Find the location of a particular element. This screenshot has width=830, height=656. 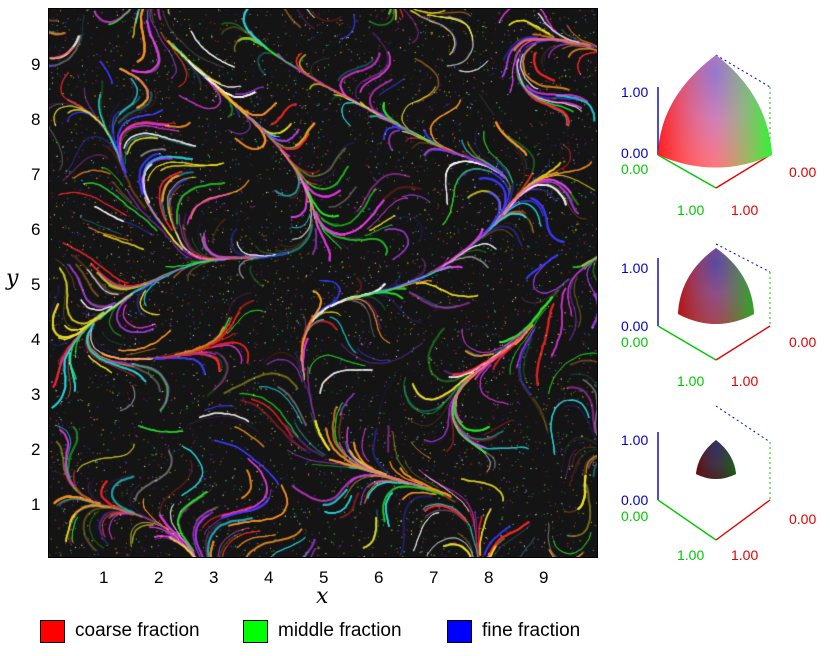

x-tick-label: 2 is located at coordinates (159, 577).